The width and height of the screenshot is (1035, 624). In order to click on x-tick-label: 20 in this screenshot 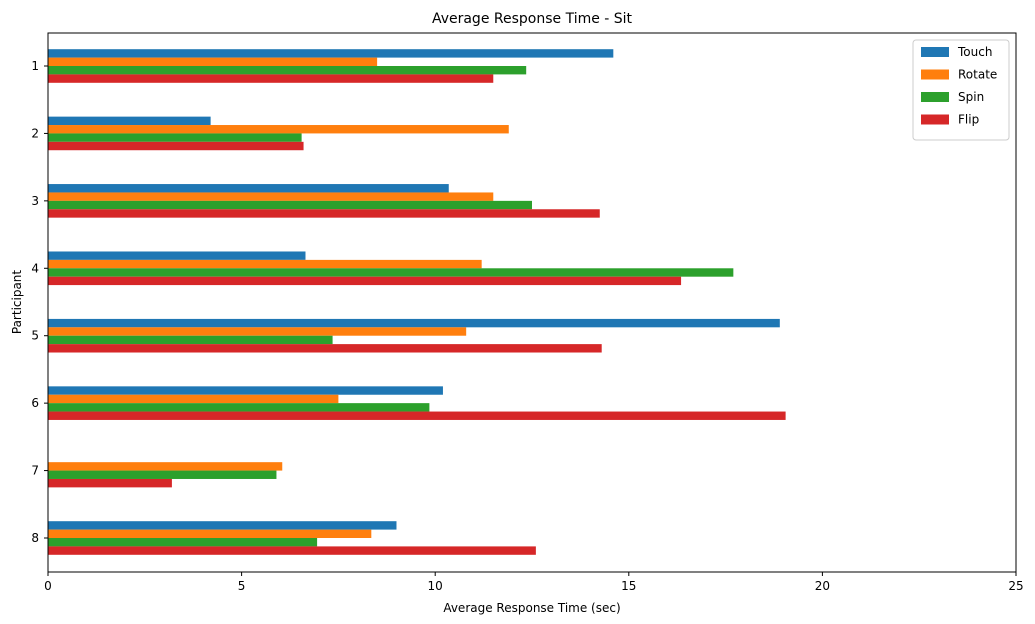, I will do `click(822, 586)`.